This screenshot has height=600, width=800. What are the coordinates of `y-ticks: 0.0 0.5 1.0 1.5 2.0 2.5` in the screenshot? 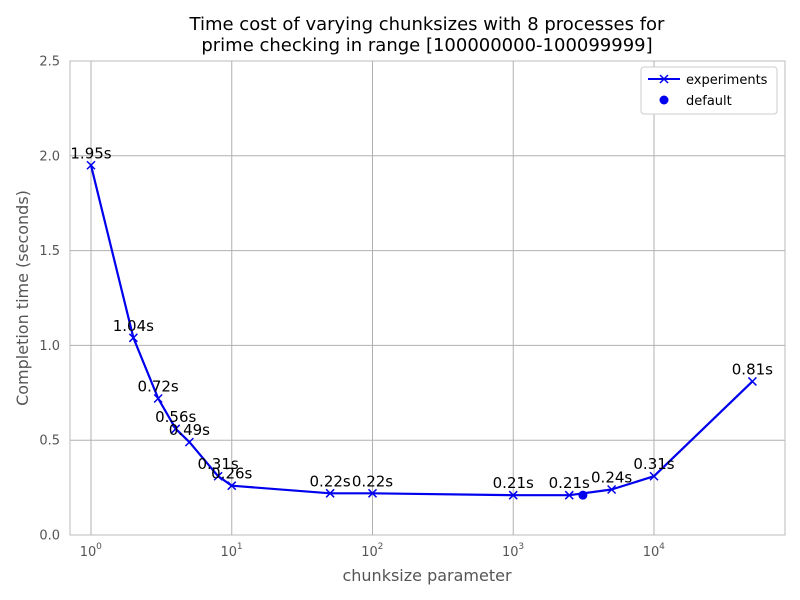 It's located at (49, 299).